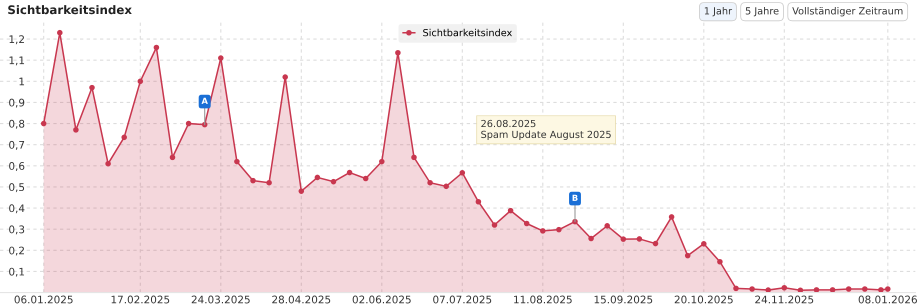 This screenshot has height=308, width=920. What do you see at coordinates (16, 209) in the screenshot?
I see `y-tick-label: 0,4` at bounding box center [16, 209].